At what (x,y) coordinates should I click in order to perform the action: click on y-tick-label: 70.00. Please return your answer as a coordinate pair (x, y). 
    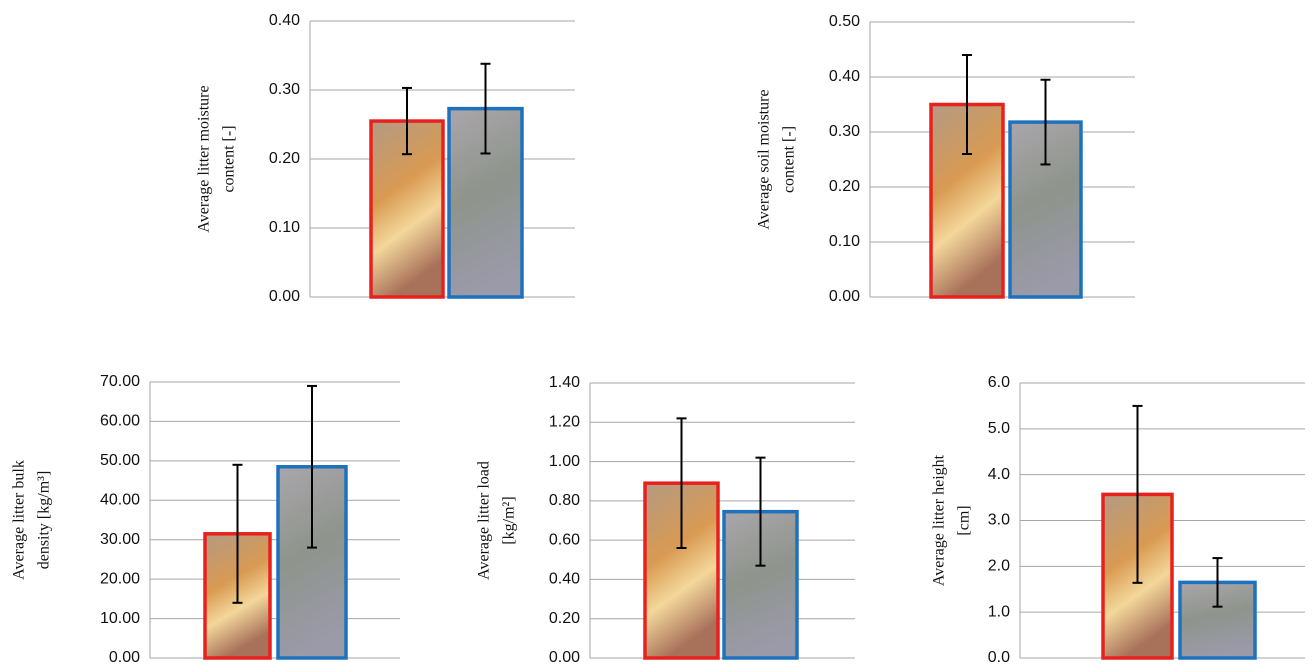
    Looking at the image, I should click on (120, 381).